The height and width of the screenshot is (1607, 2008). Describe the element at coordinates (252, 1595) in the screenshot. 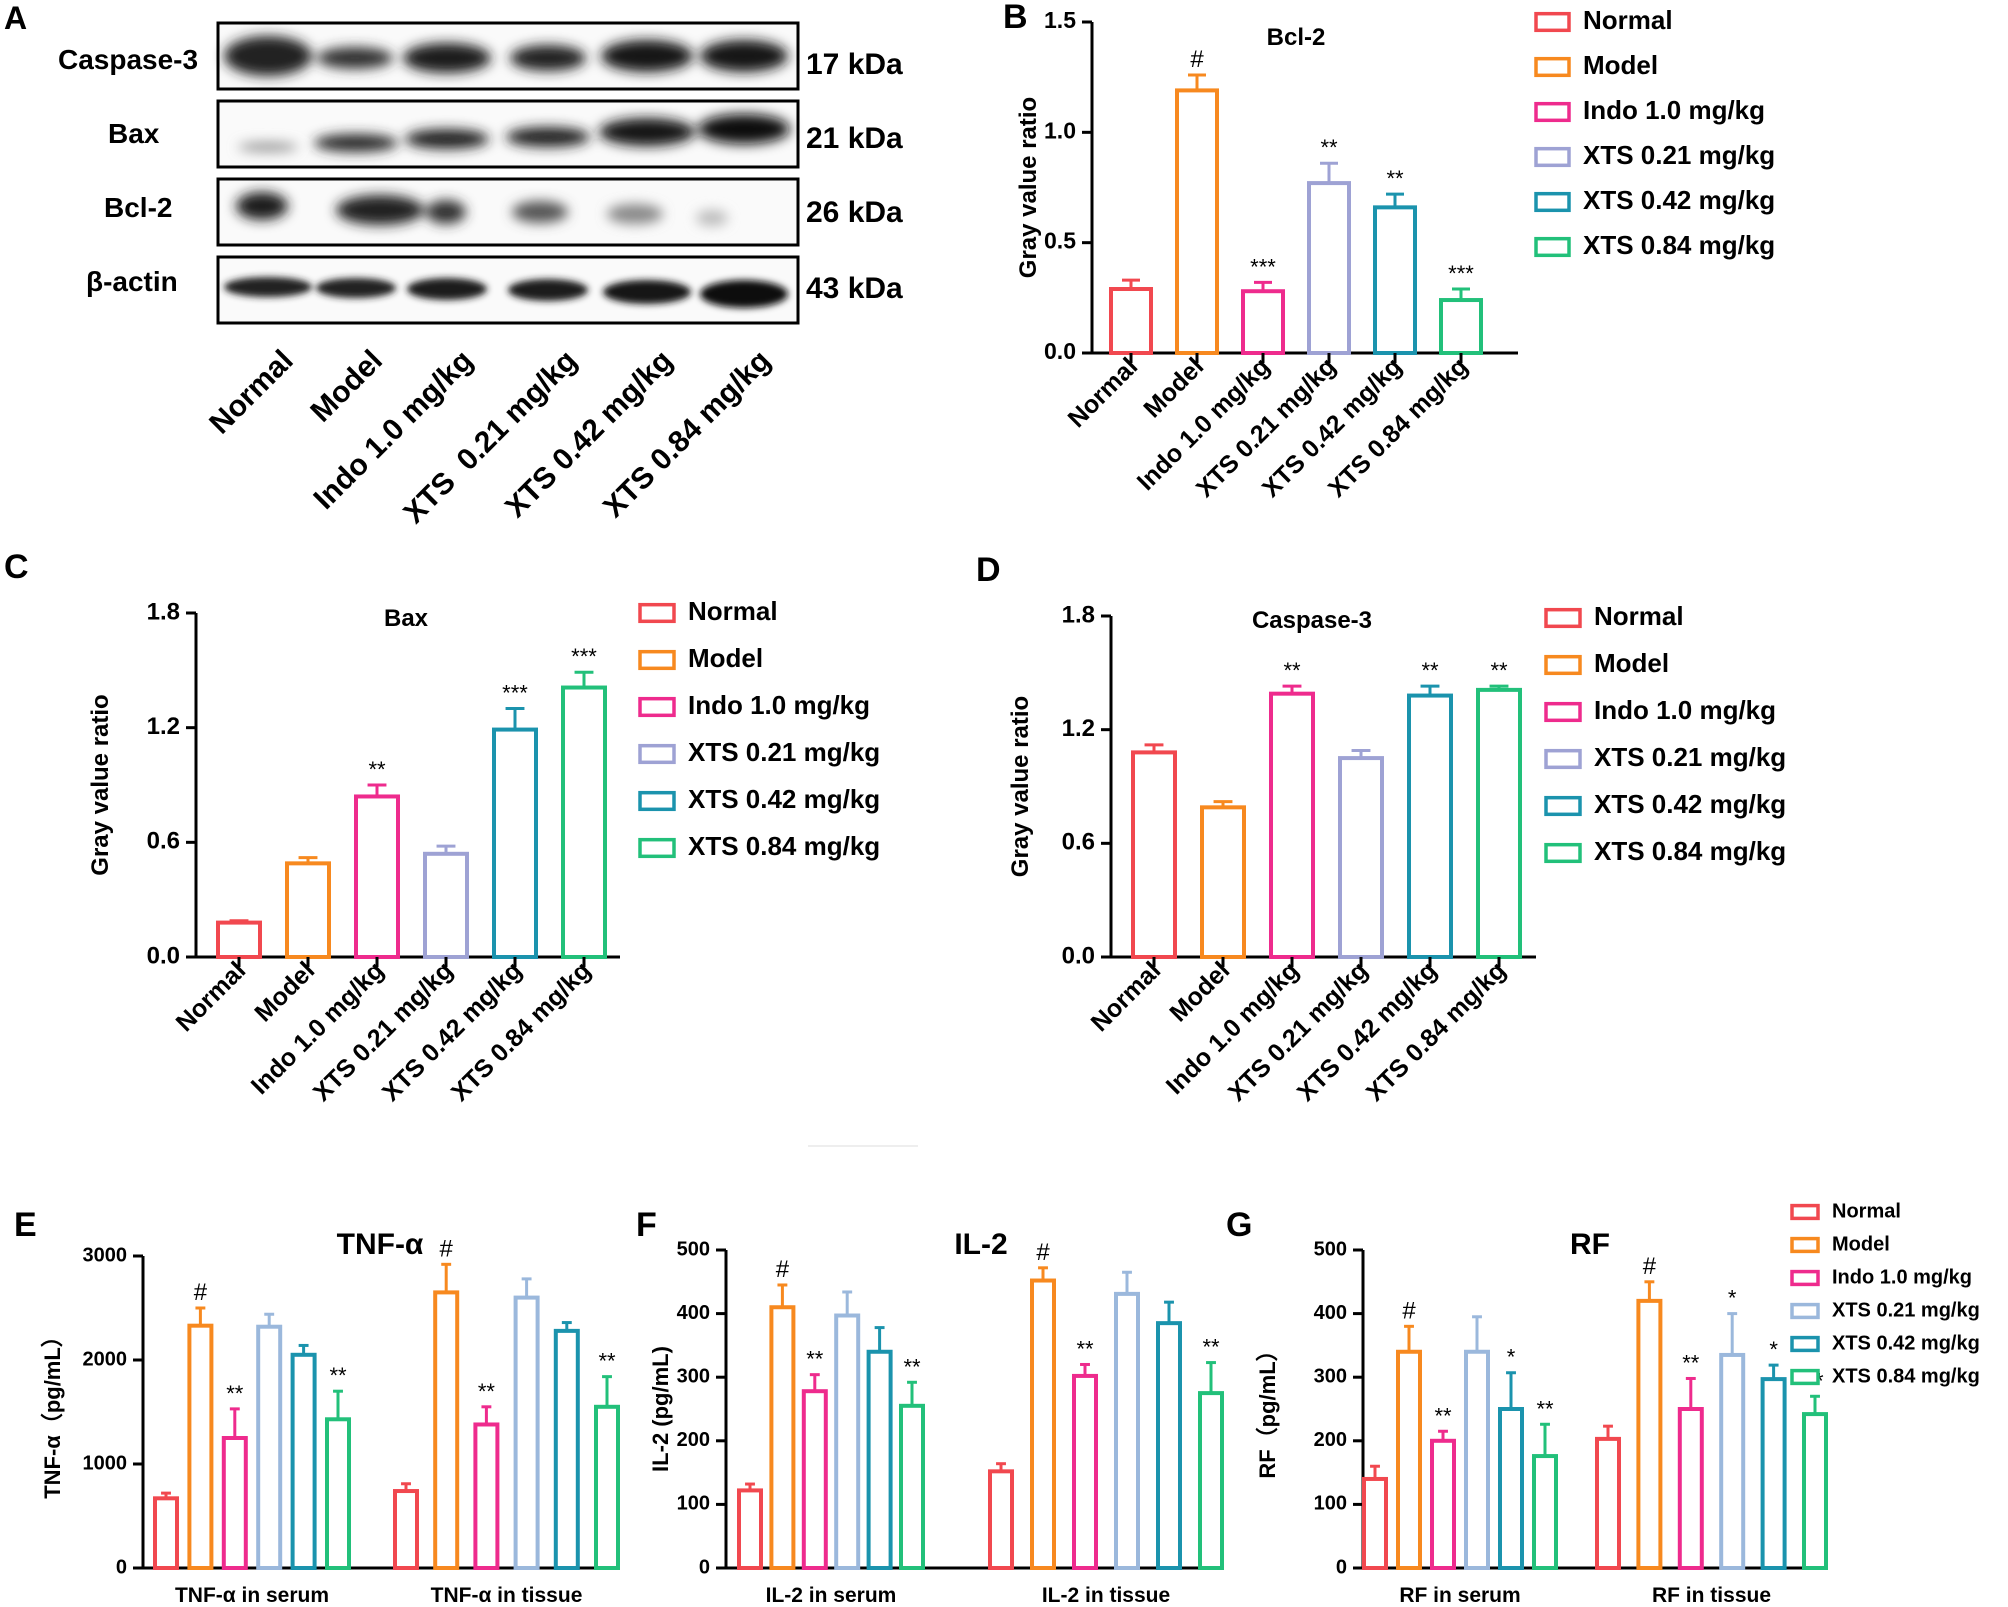

I see `x-tick-label: TNF-α in serum` at that location.